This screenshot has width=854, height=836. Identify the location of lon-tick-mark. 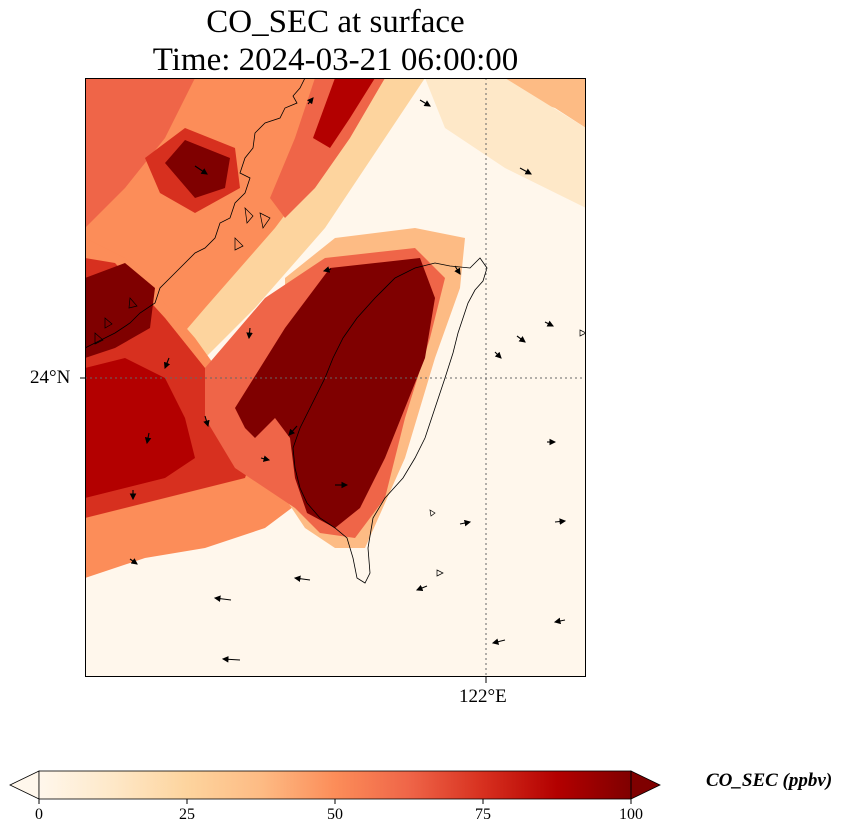
(486, 680).